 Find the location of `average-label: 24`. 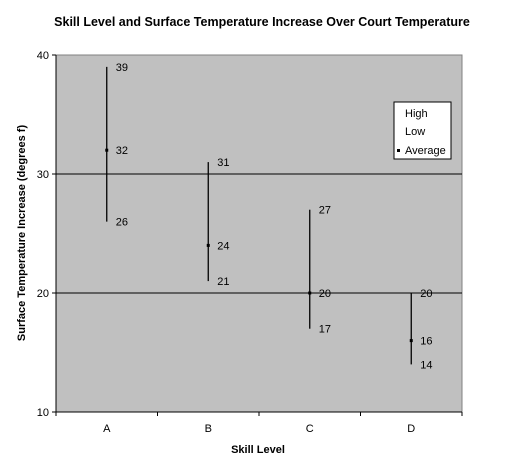

average-label: 24 is located at coordinates (223, 246).